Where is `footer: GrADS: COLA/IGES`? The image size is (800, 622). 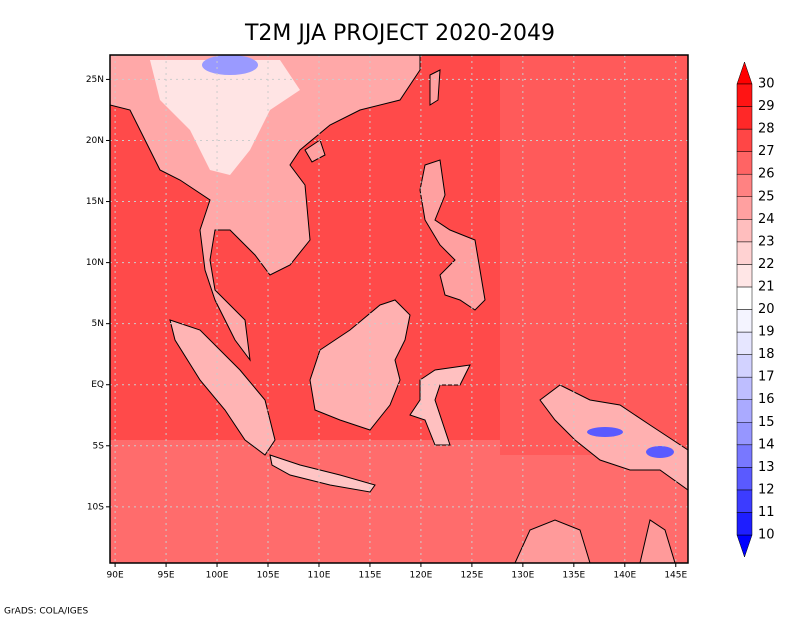 footer: GrADS: COLA/IGES is located at coordinates (46, 612).